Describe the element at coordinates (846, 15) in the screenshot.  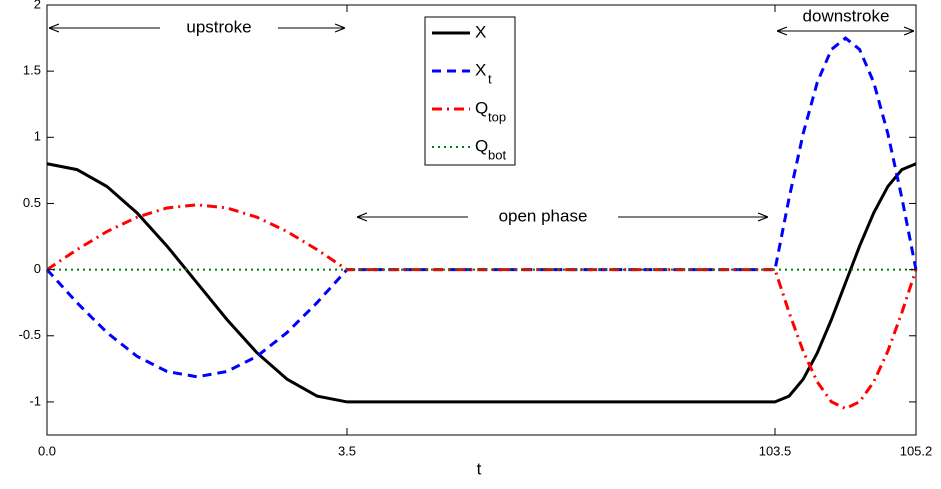
I see `annotation: downstroke` at that location.